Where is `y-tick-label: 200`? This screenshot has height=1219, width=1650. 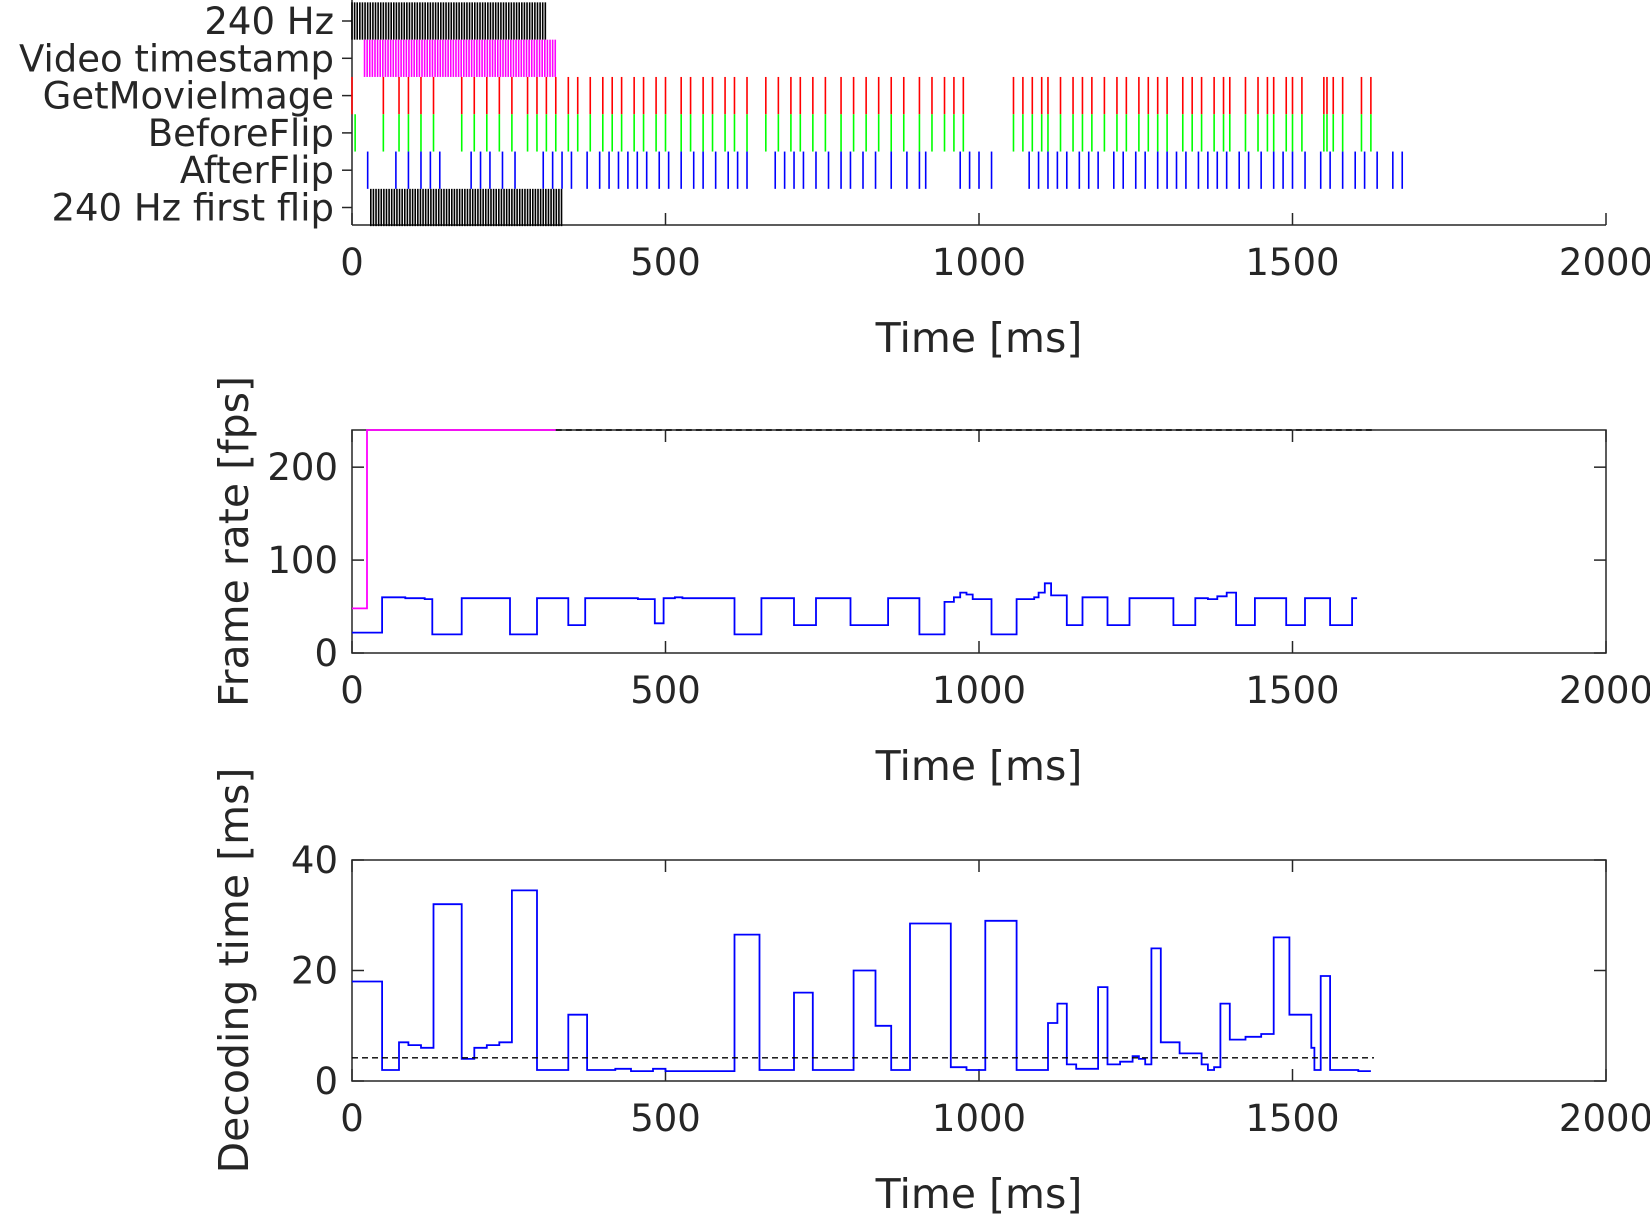
y-tick-label: 200 is located at coordinates (302, 467).